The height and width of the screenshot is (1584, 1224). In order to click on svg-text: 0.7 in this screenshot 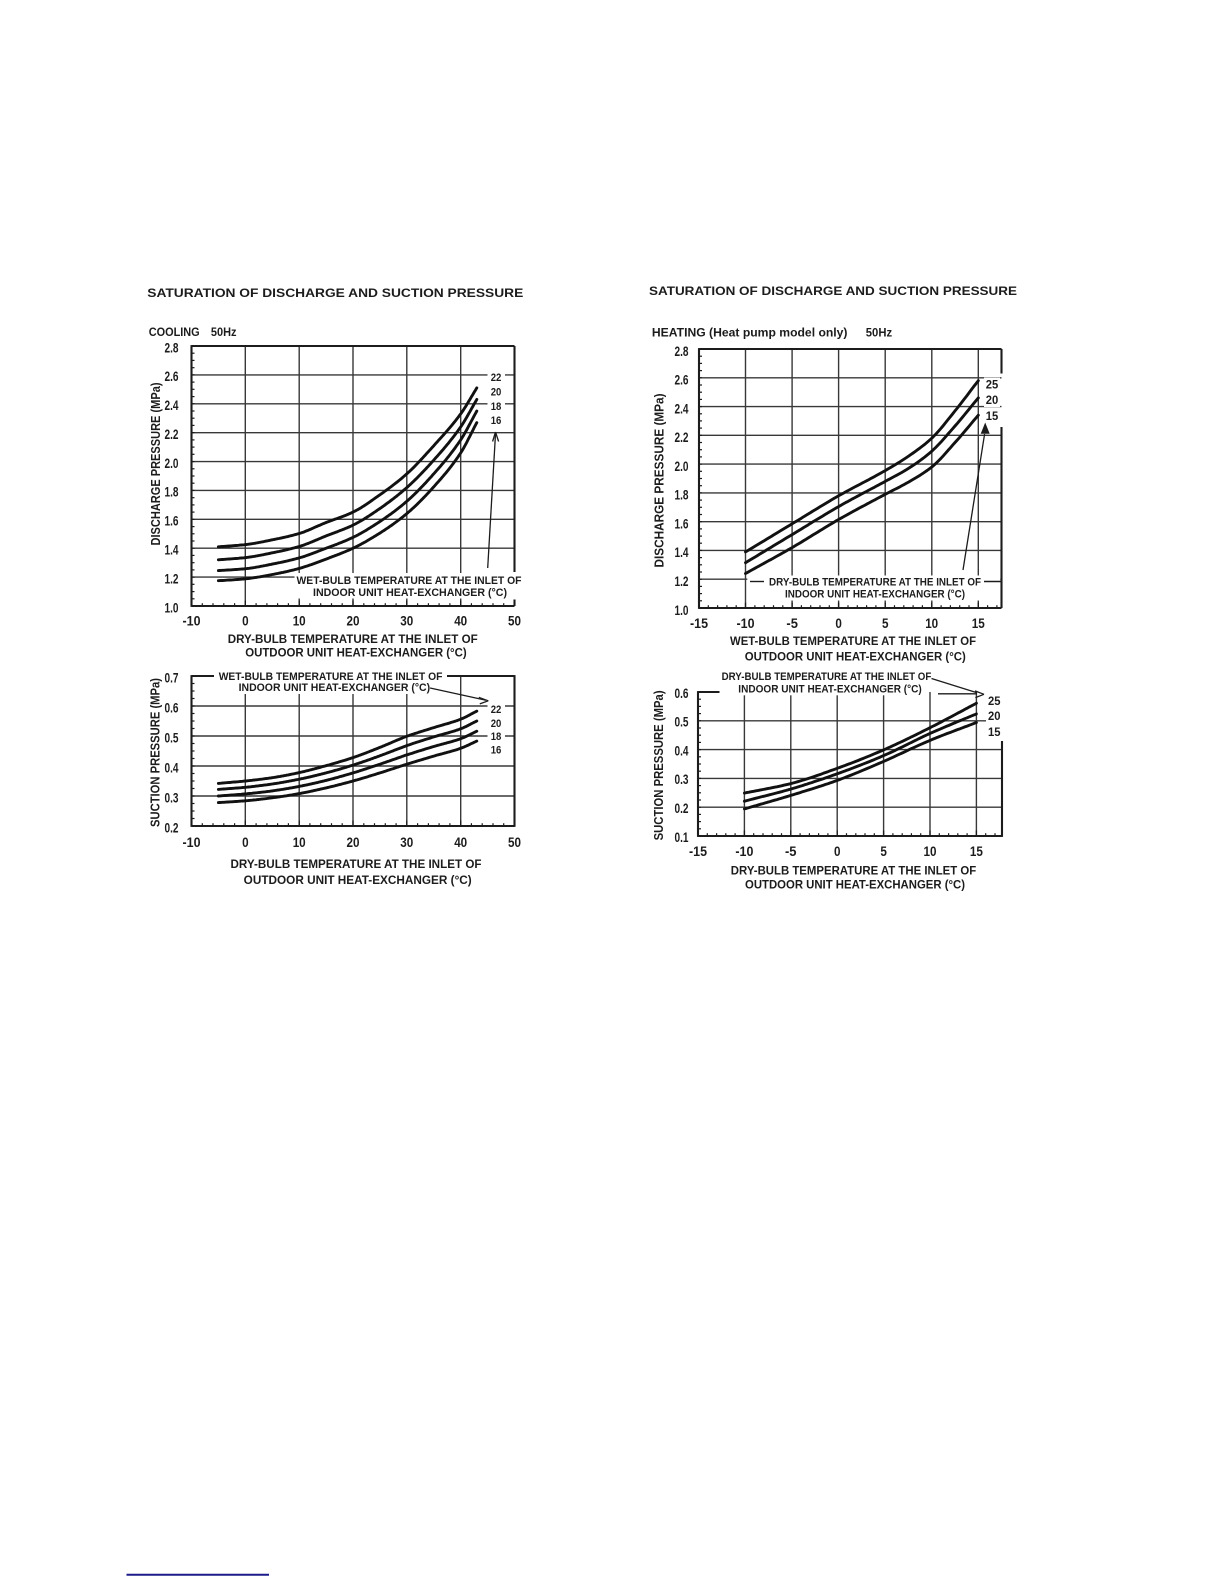, I will do `click(172, 677)`.